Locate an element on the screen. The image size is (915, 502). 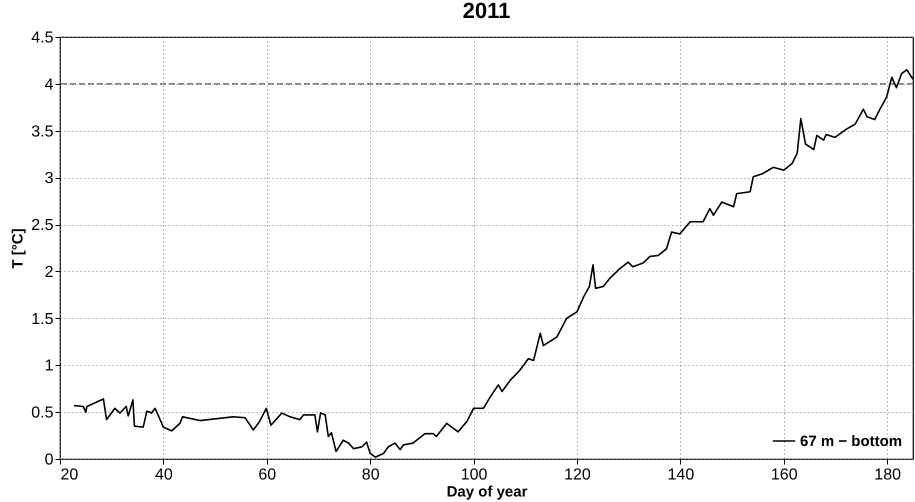
x-tick-label: 80 is located at coordinates (371, 475).